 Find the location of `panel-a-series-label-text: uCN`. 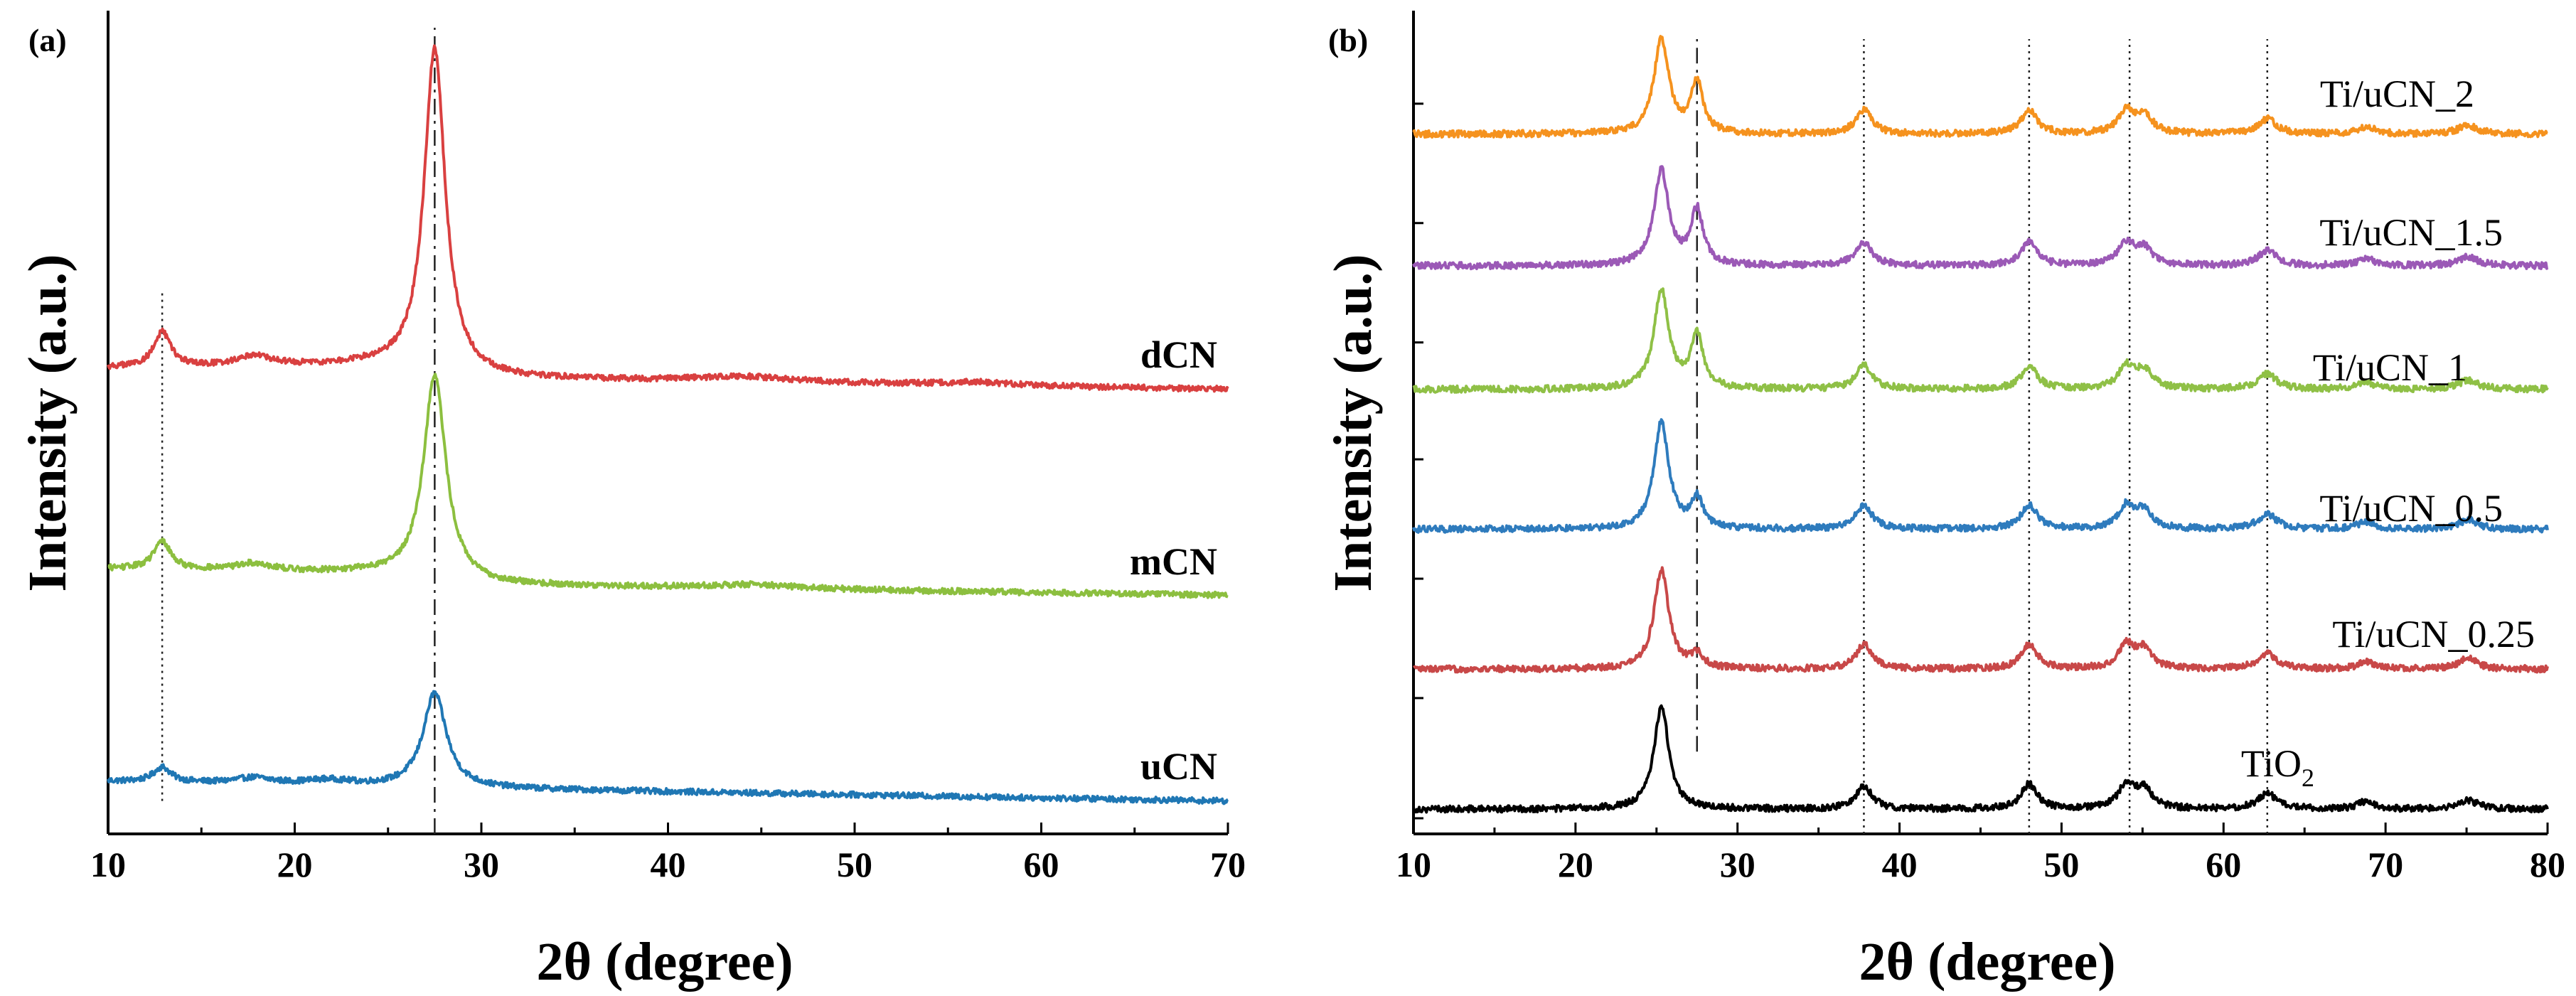

panel-a-series-label-text: uCN is located at coordinates (1178, 767).